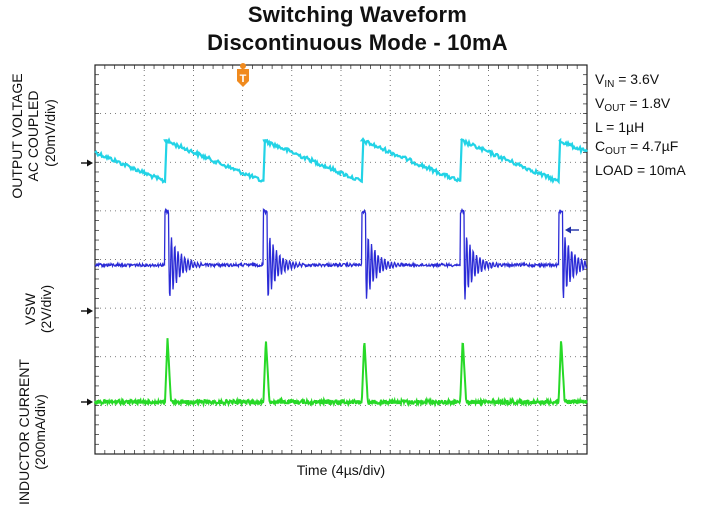  Describe the element at coordinates (341, 373) in the screenshot. I see `series-inductor-current-trace` at that location.